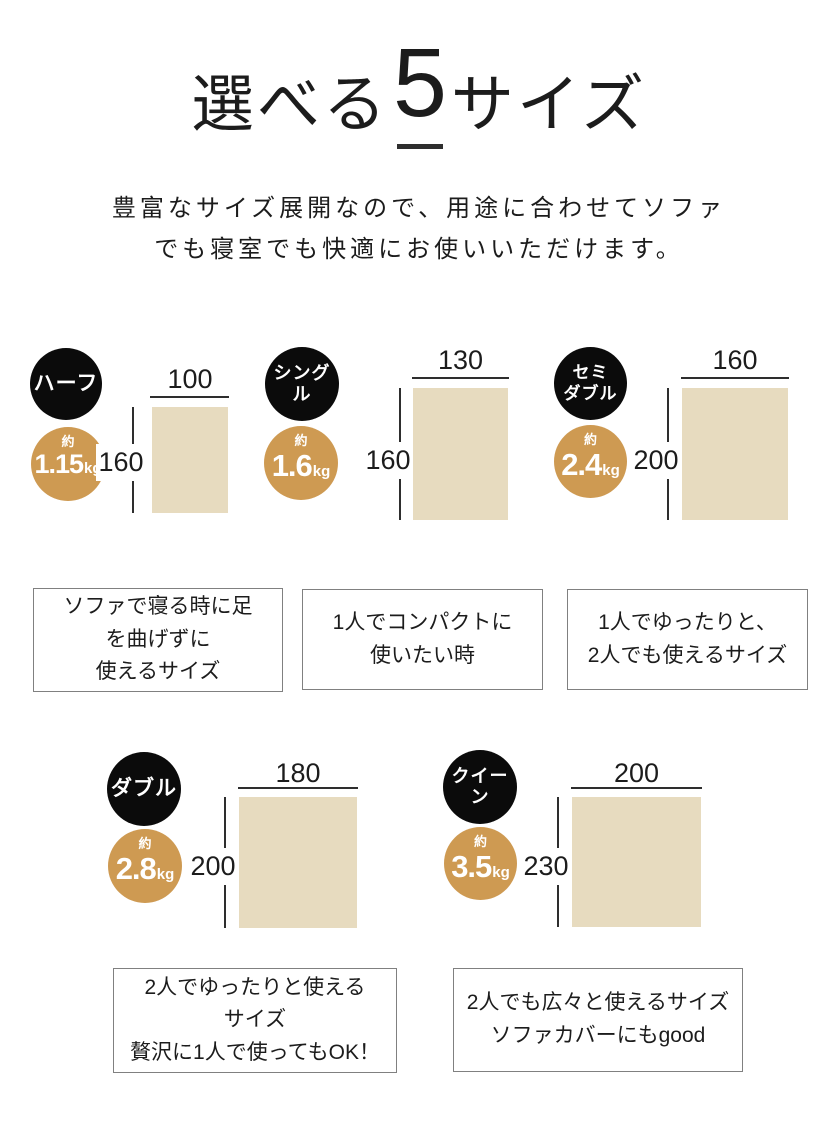 This screenshot has width=838, height=1123. Describe the element at coordinates (546, 866) in the screenshot. I see `height-value-label: 230` at that location.